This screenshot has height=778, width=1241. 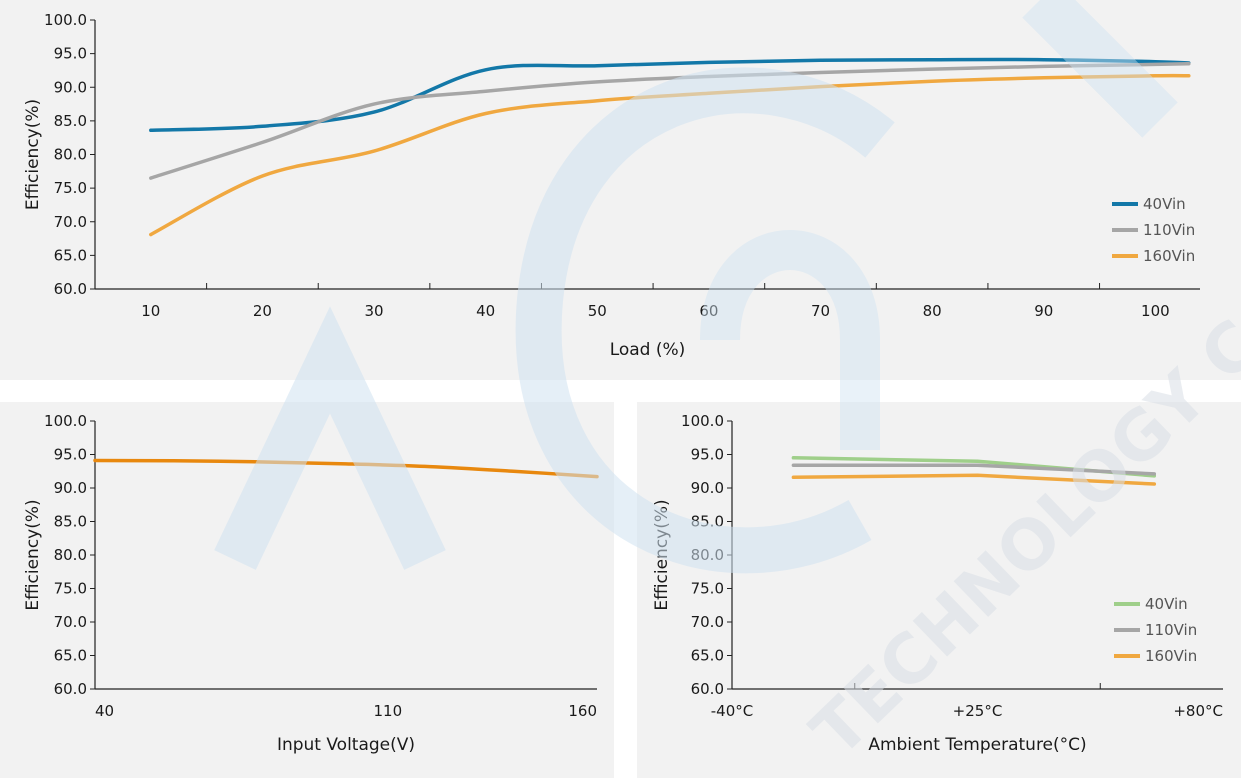 I want to click on load-y-tick-label: 100.0, so click(x=65, y=20).